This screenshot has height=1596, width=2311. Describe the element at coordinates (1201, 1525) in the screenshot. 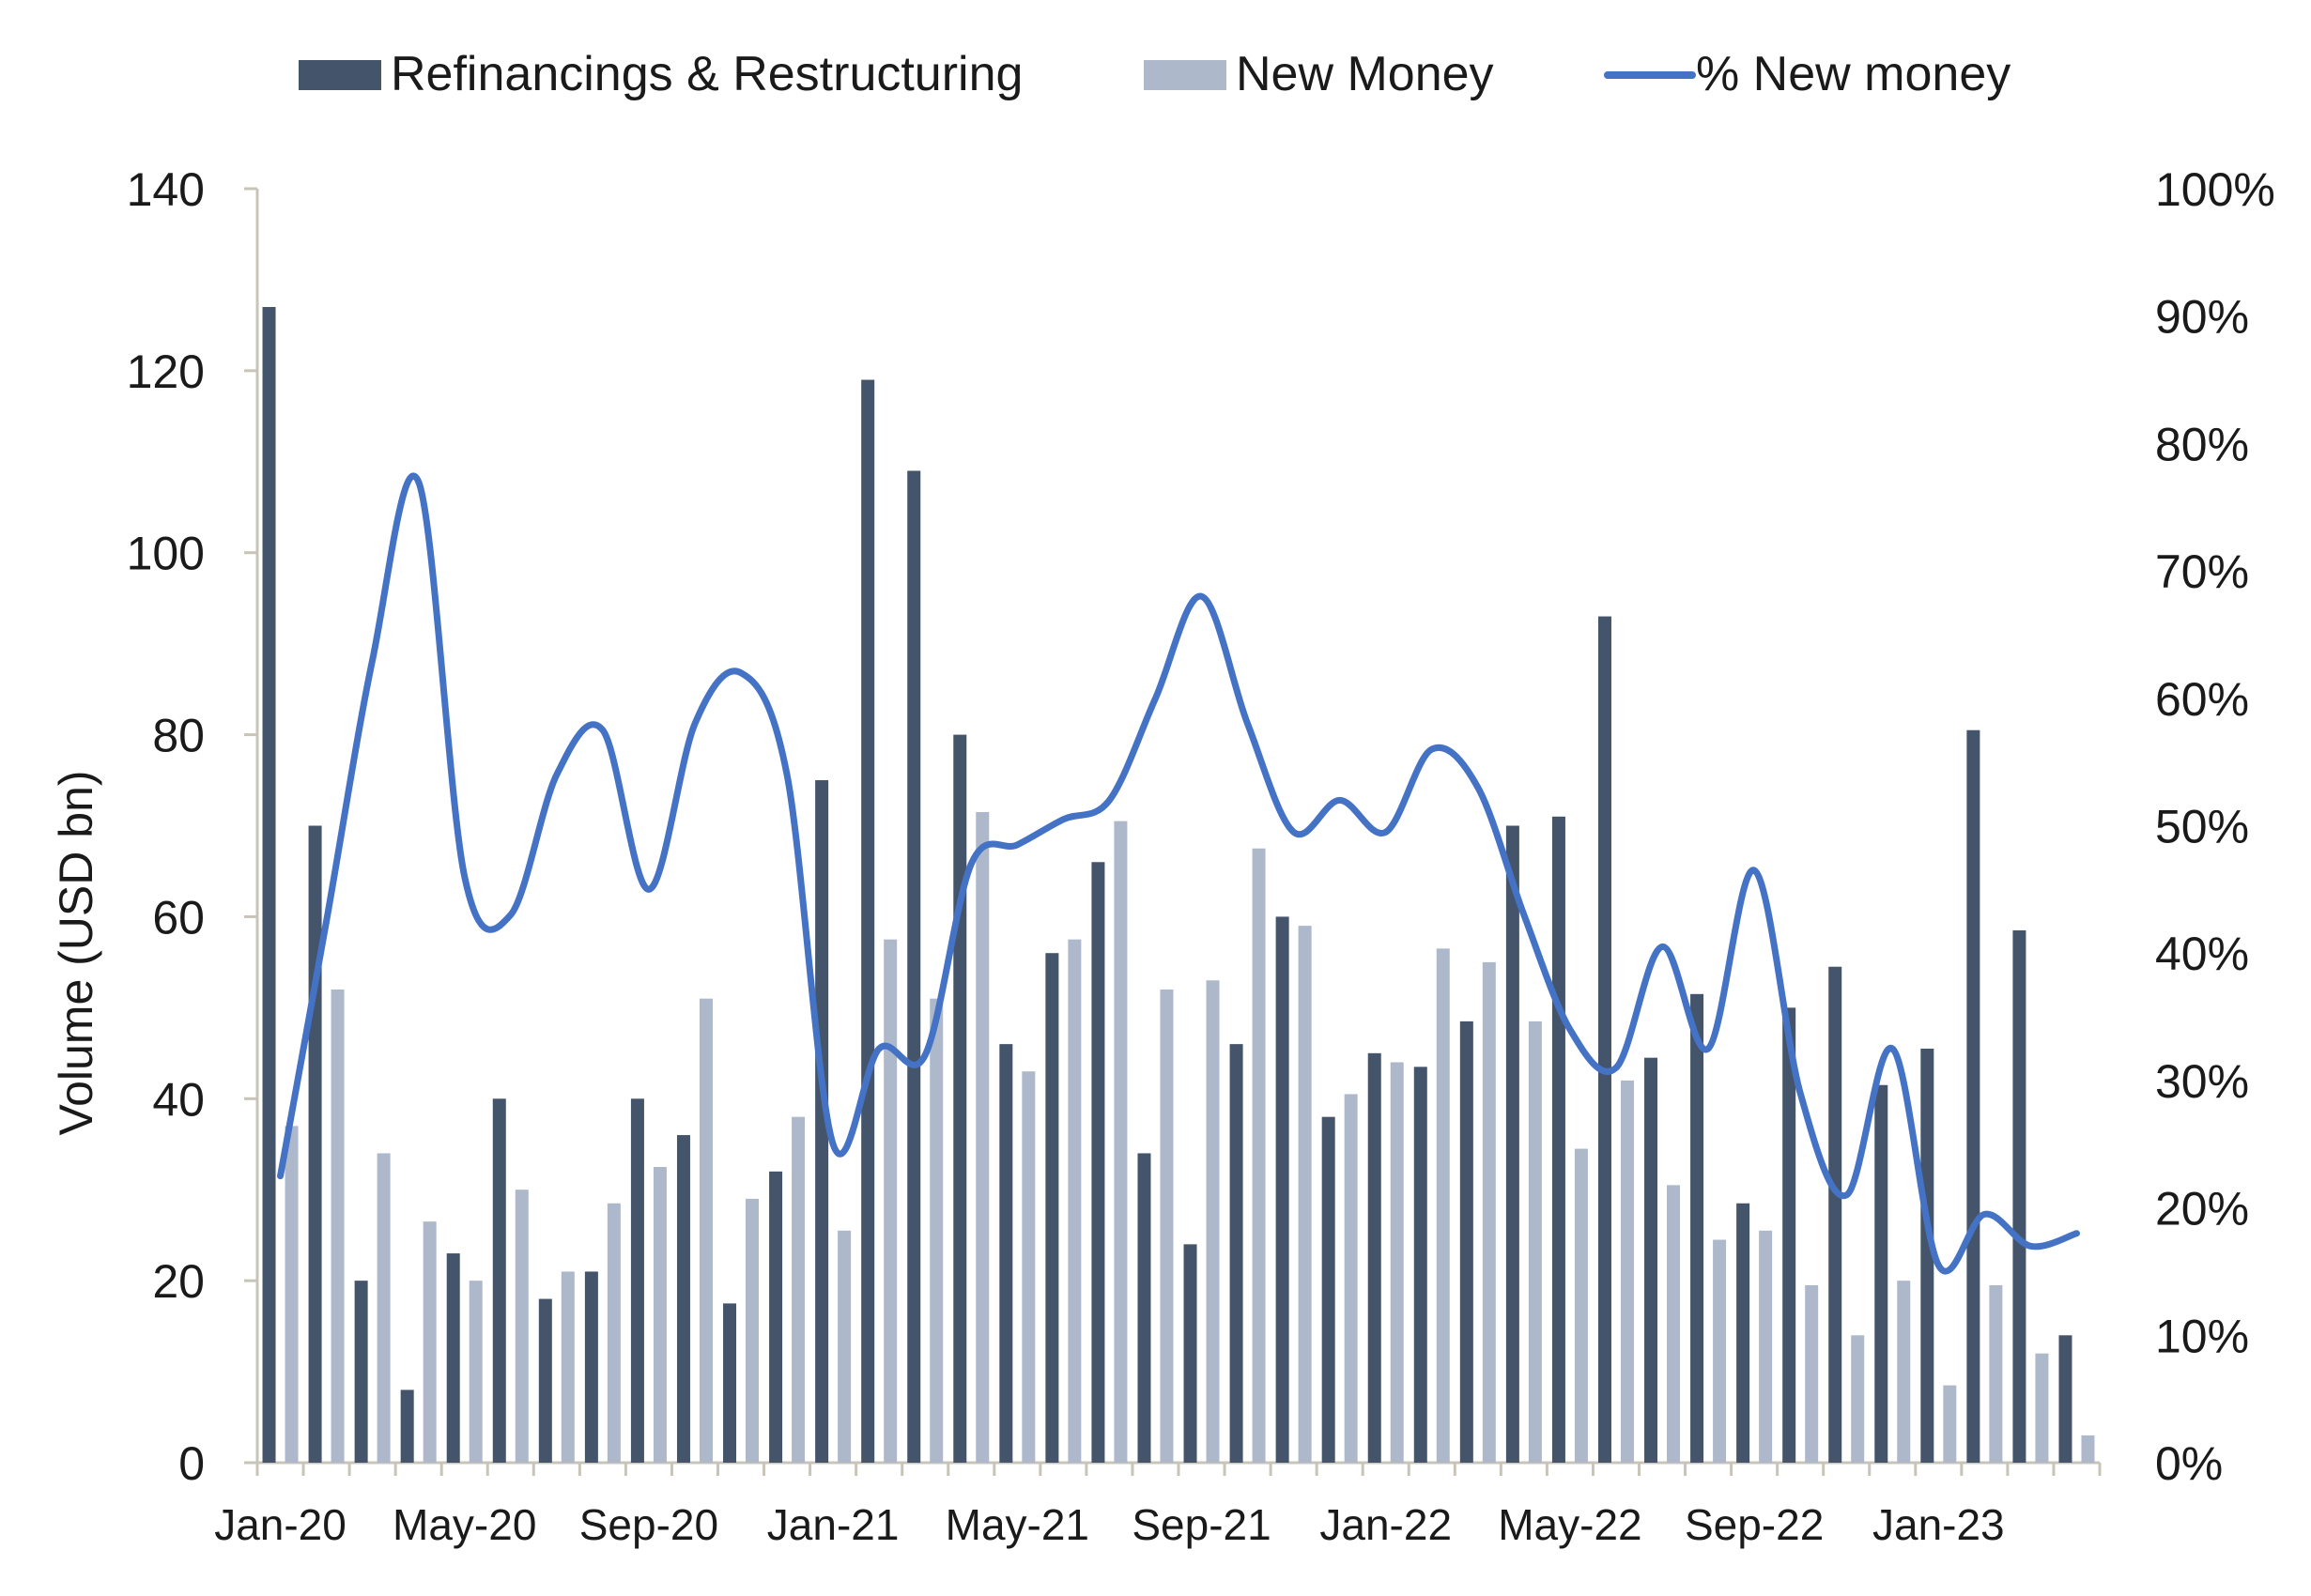

I see `x-tick-label: Sep-21` at that location.